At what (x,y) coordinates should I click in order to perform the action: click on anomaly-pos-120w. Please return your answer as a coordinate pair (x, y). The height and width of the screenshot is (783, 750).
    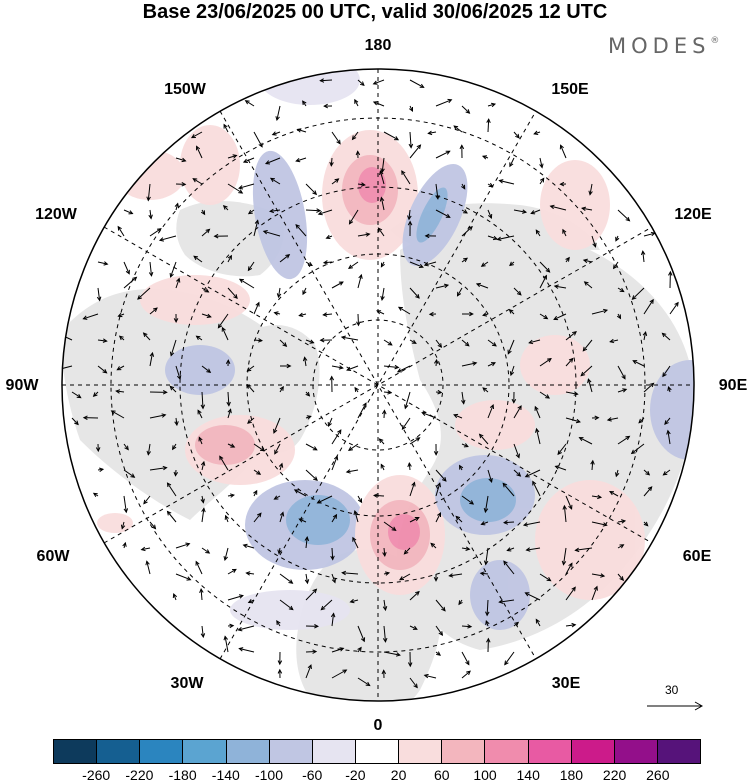
    Looking at the image, I should click on (150, 175).